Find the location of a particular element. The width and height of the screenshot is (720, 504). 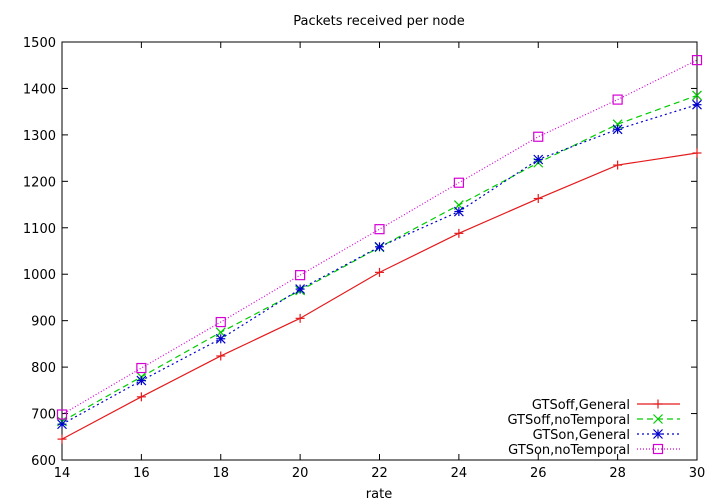

x-tick-label: 26 is located at coordinates (538, 473).